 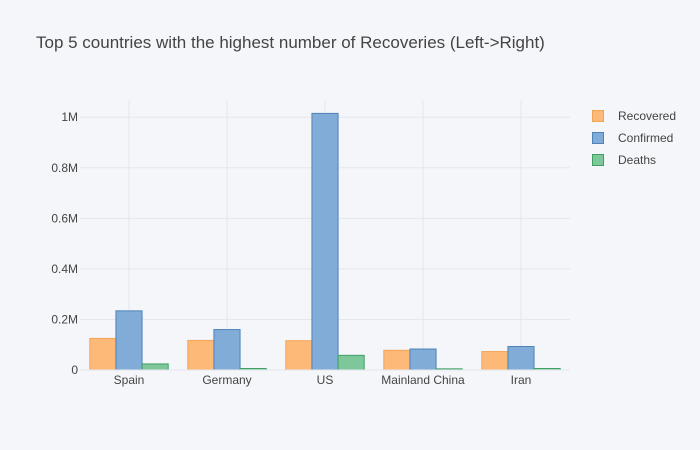 What do you see at coordinates (129, 380) in the screenshot?
I see `x-tick-label: Spain` at bounding box center [129, 380].